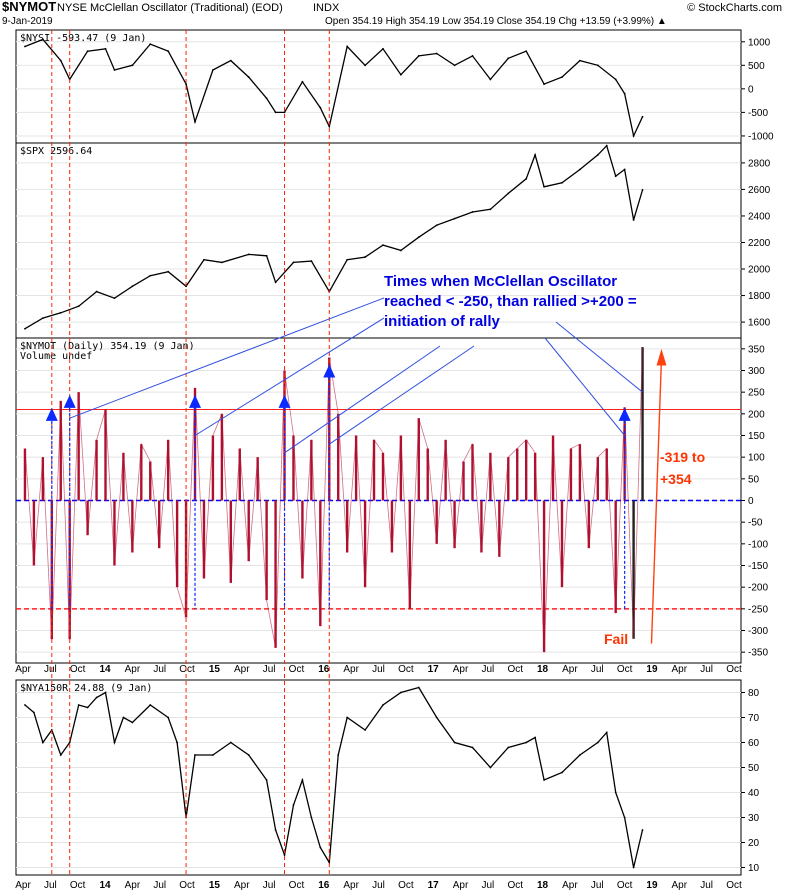 Image resolution: width=786 pixels, height=894 pixels. Describe the element at coordinates (759, 216) in the screenshot. I see `y-tick-label: 2400` at that location.